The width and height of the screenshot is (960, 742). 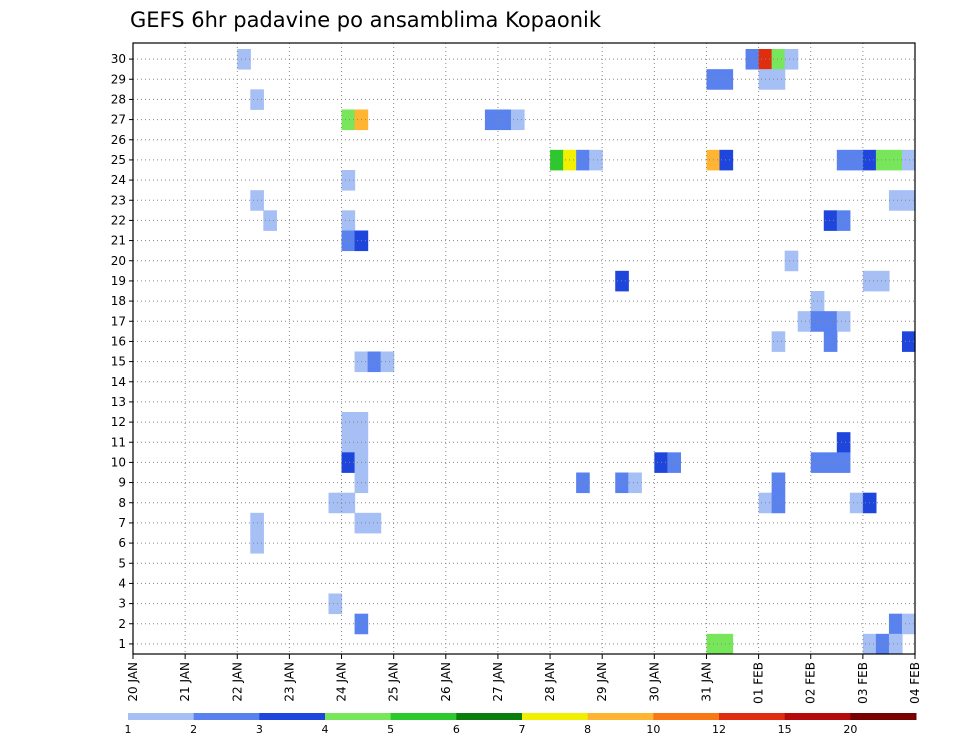 I want to click on colorbar-label: 8, so click(x=587, y=729).